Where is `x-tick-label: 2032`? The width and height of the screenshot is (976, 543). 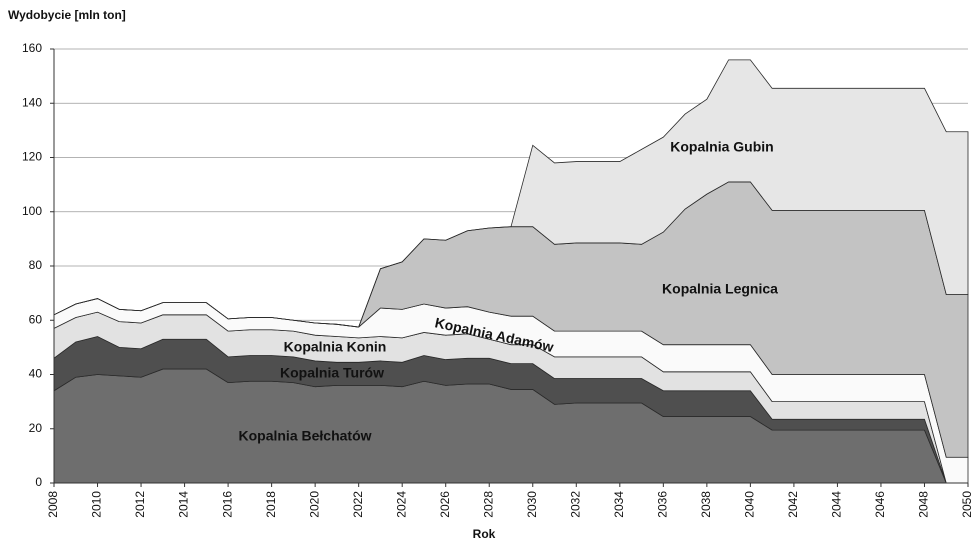
x-tick-label: 2032 is located at coordinates (575, 504).